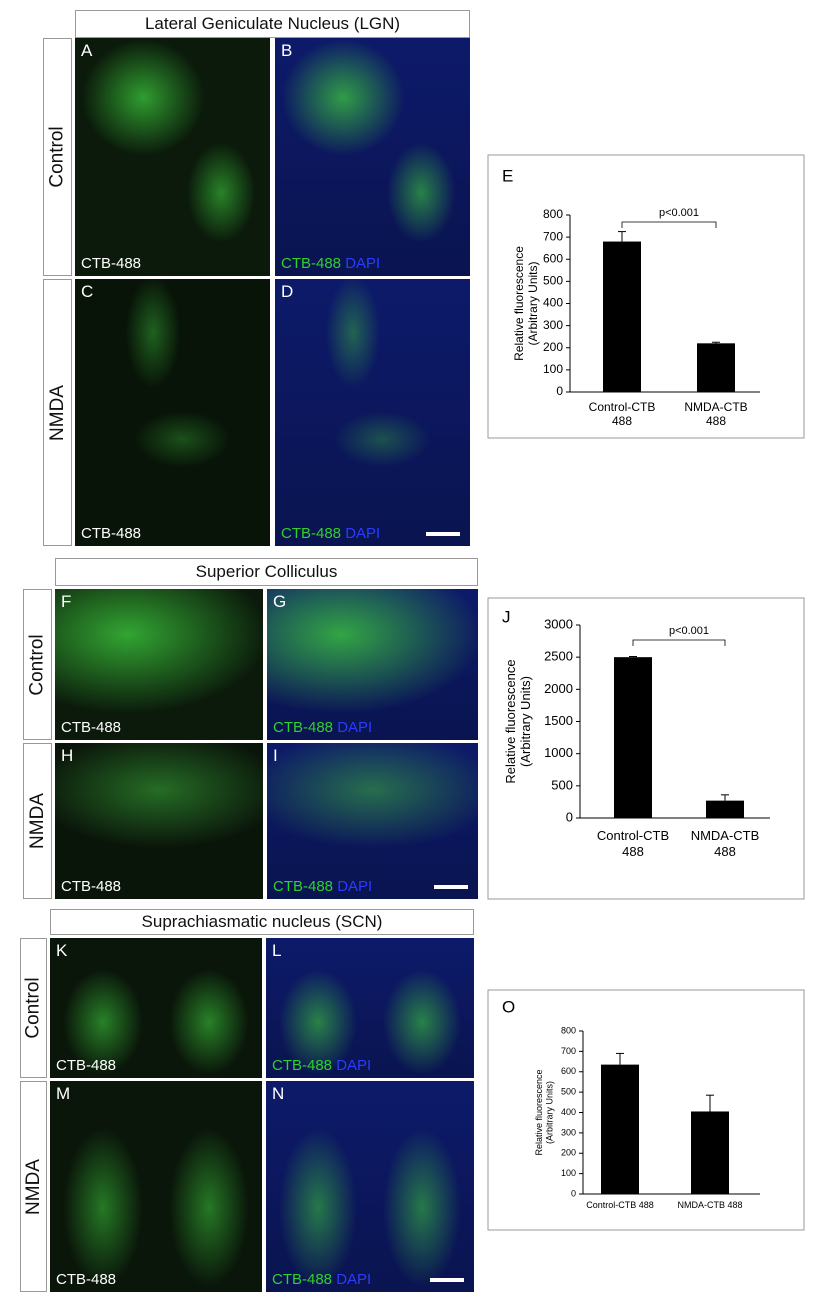 This screenshot has width=815, height=1300. What do you see at coordinates (558, 752) in the screenshot?
I see `y-tick-label: 1000` at bounding box center [558, 752].